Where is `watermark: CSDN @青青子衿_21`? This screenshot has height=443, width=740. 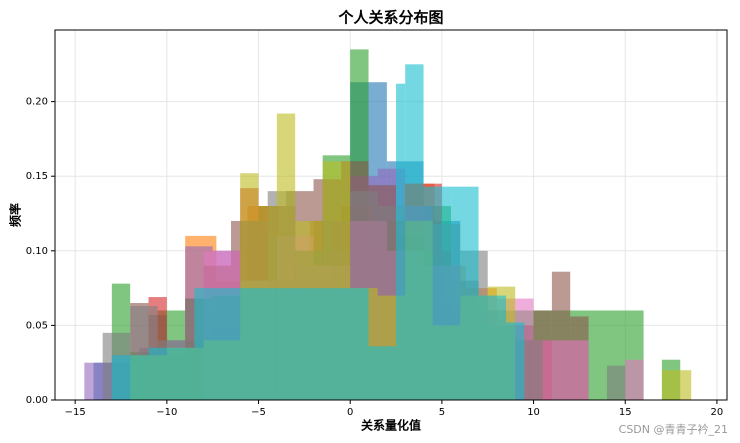 watermark: CSDN @青青子衿_21 is located at coordinates (673, 429).